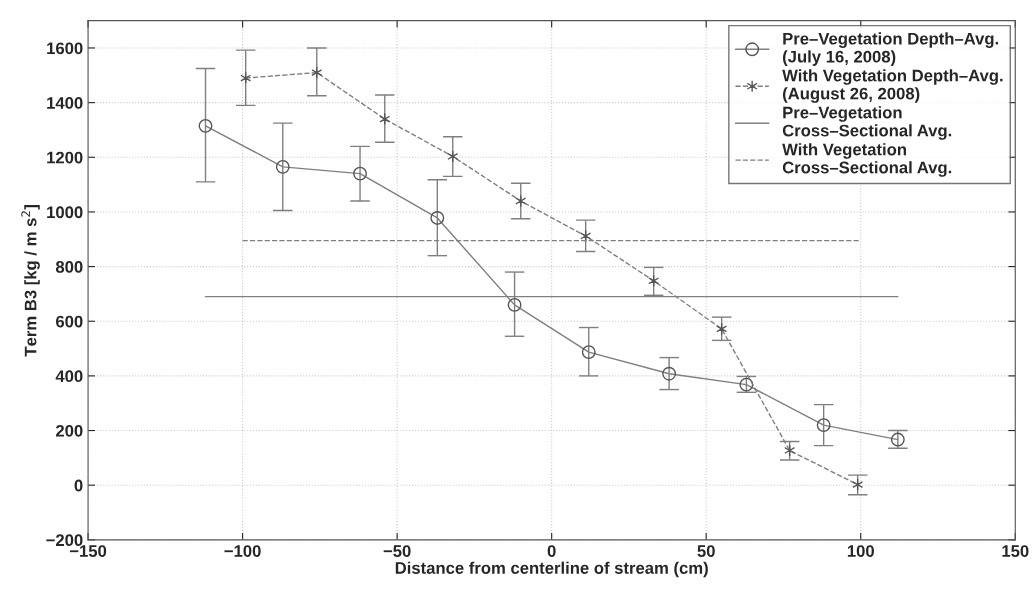 The image size is (1036, 590). I want to click on x-tick-label: 100, so click(860, 551).